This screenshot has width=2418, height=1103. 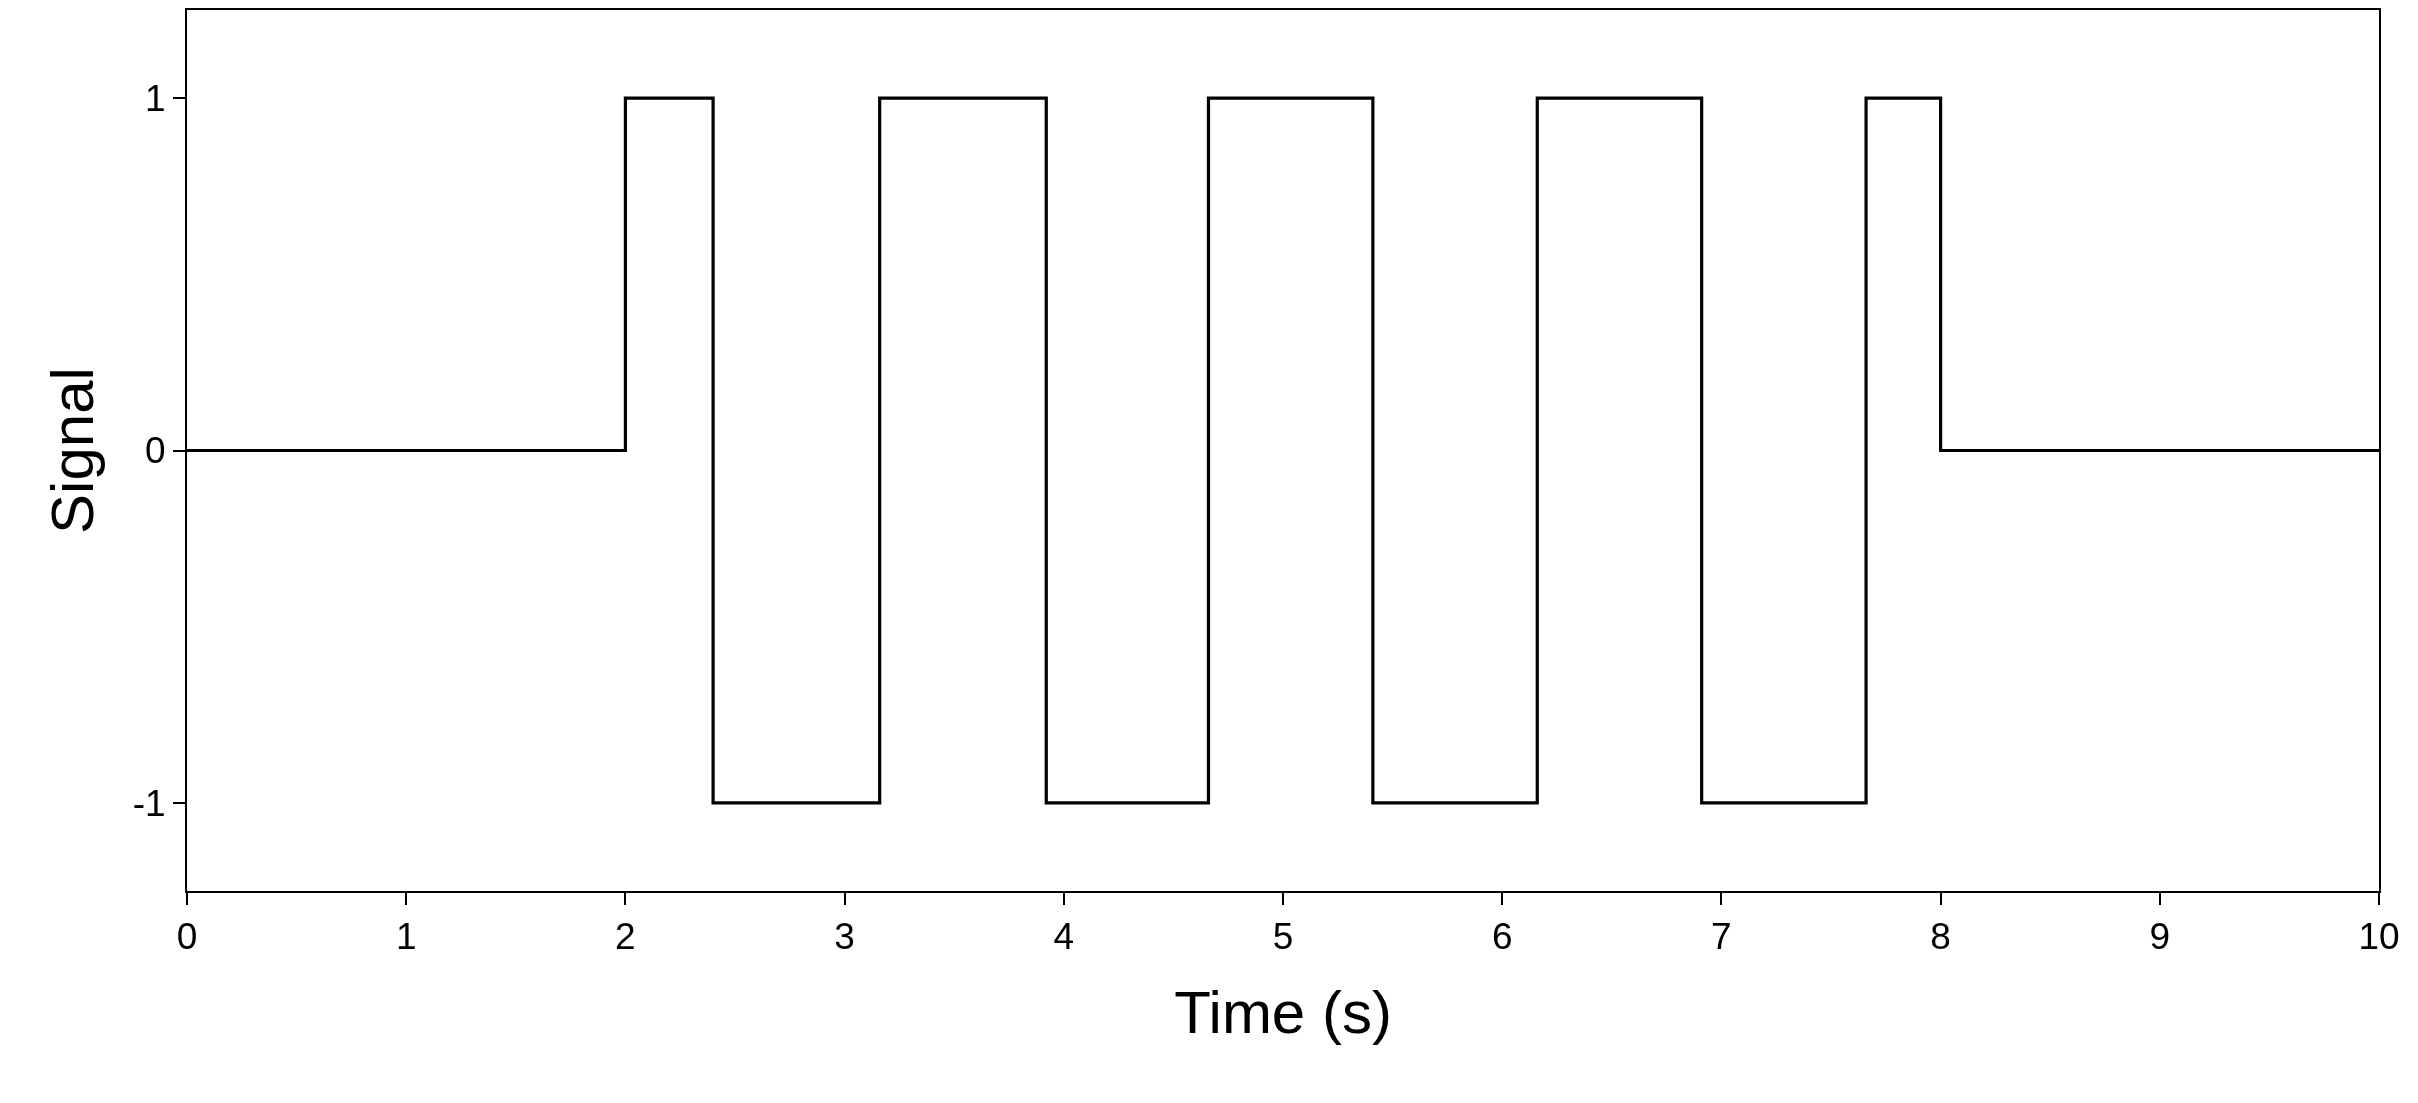 I want to click on y-axis-title: Signal, so click(x=72, y=450).